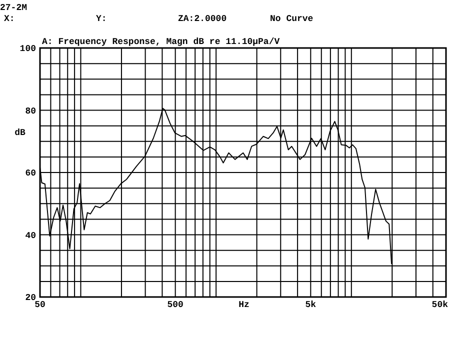 The width and height of the screenshot is (450, 338). Describe the element at coordinates (30, 298) in the screenshot. I see `y-tick-label: 20` at that location.